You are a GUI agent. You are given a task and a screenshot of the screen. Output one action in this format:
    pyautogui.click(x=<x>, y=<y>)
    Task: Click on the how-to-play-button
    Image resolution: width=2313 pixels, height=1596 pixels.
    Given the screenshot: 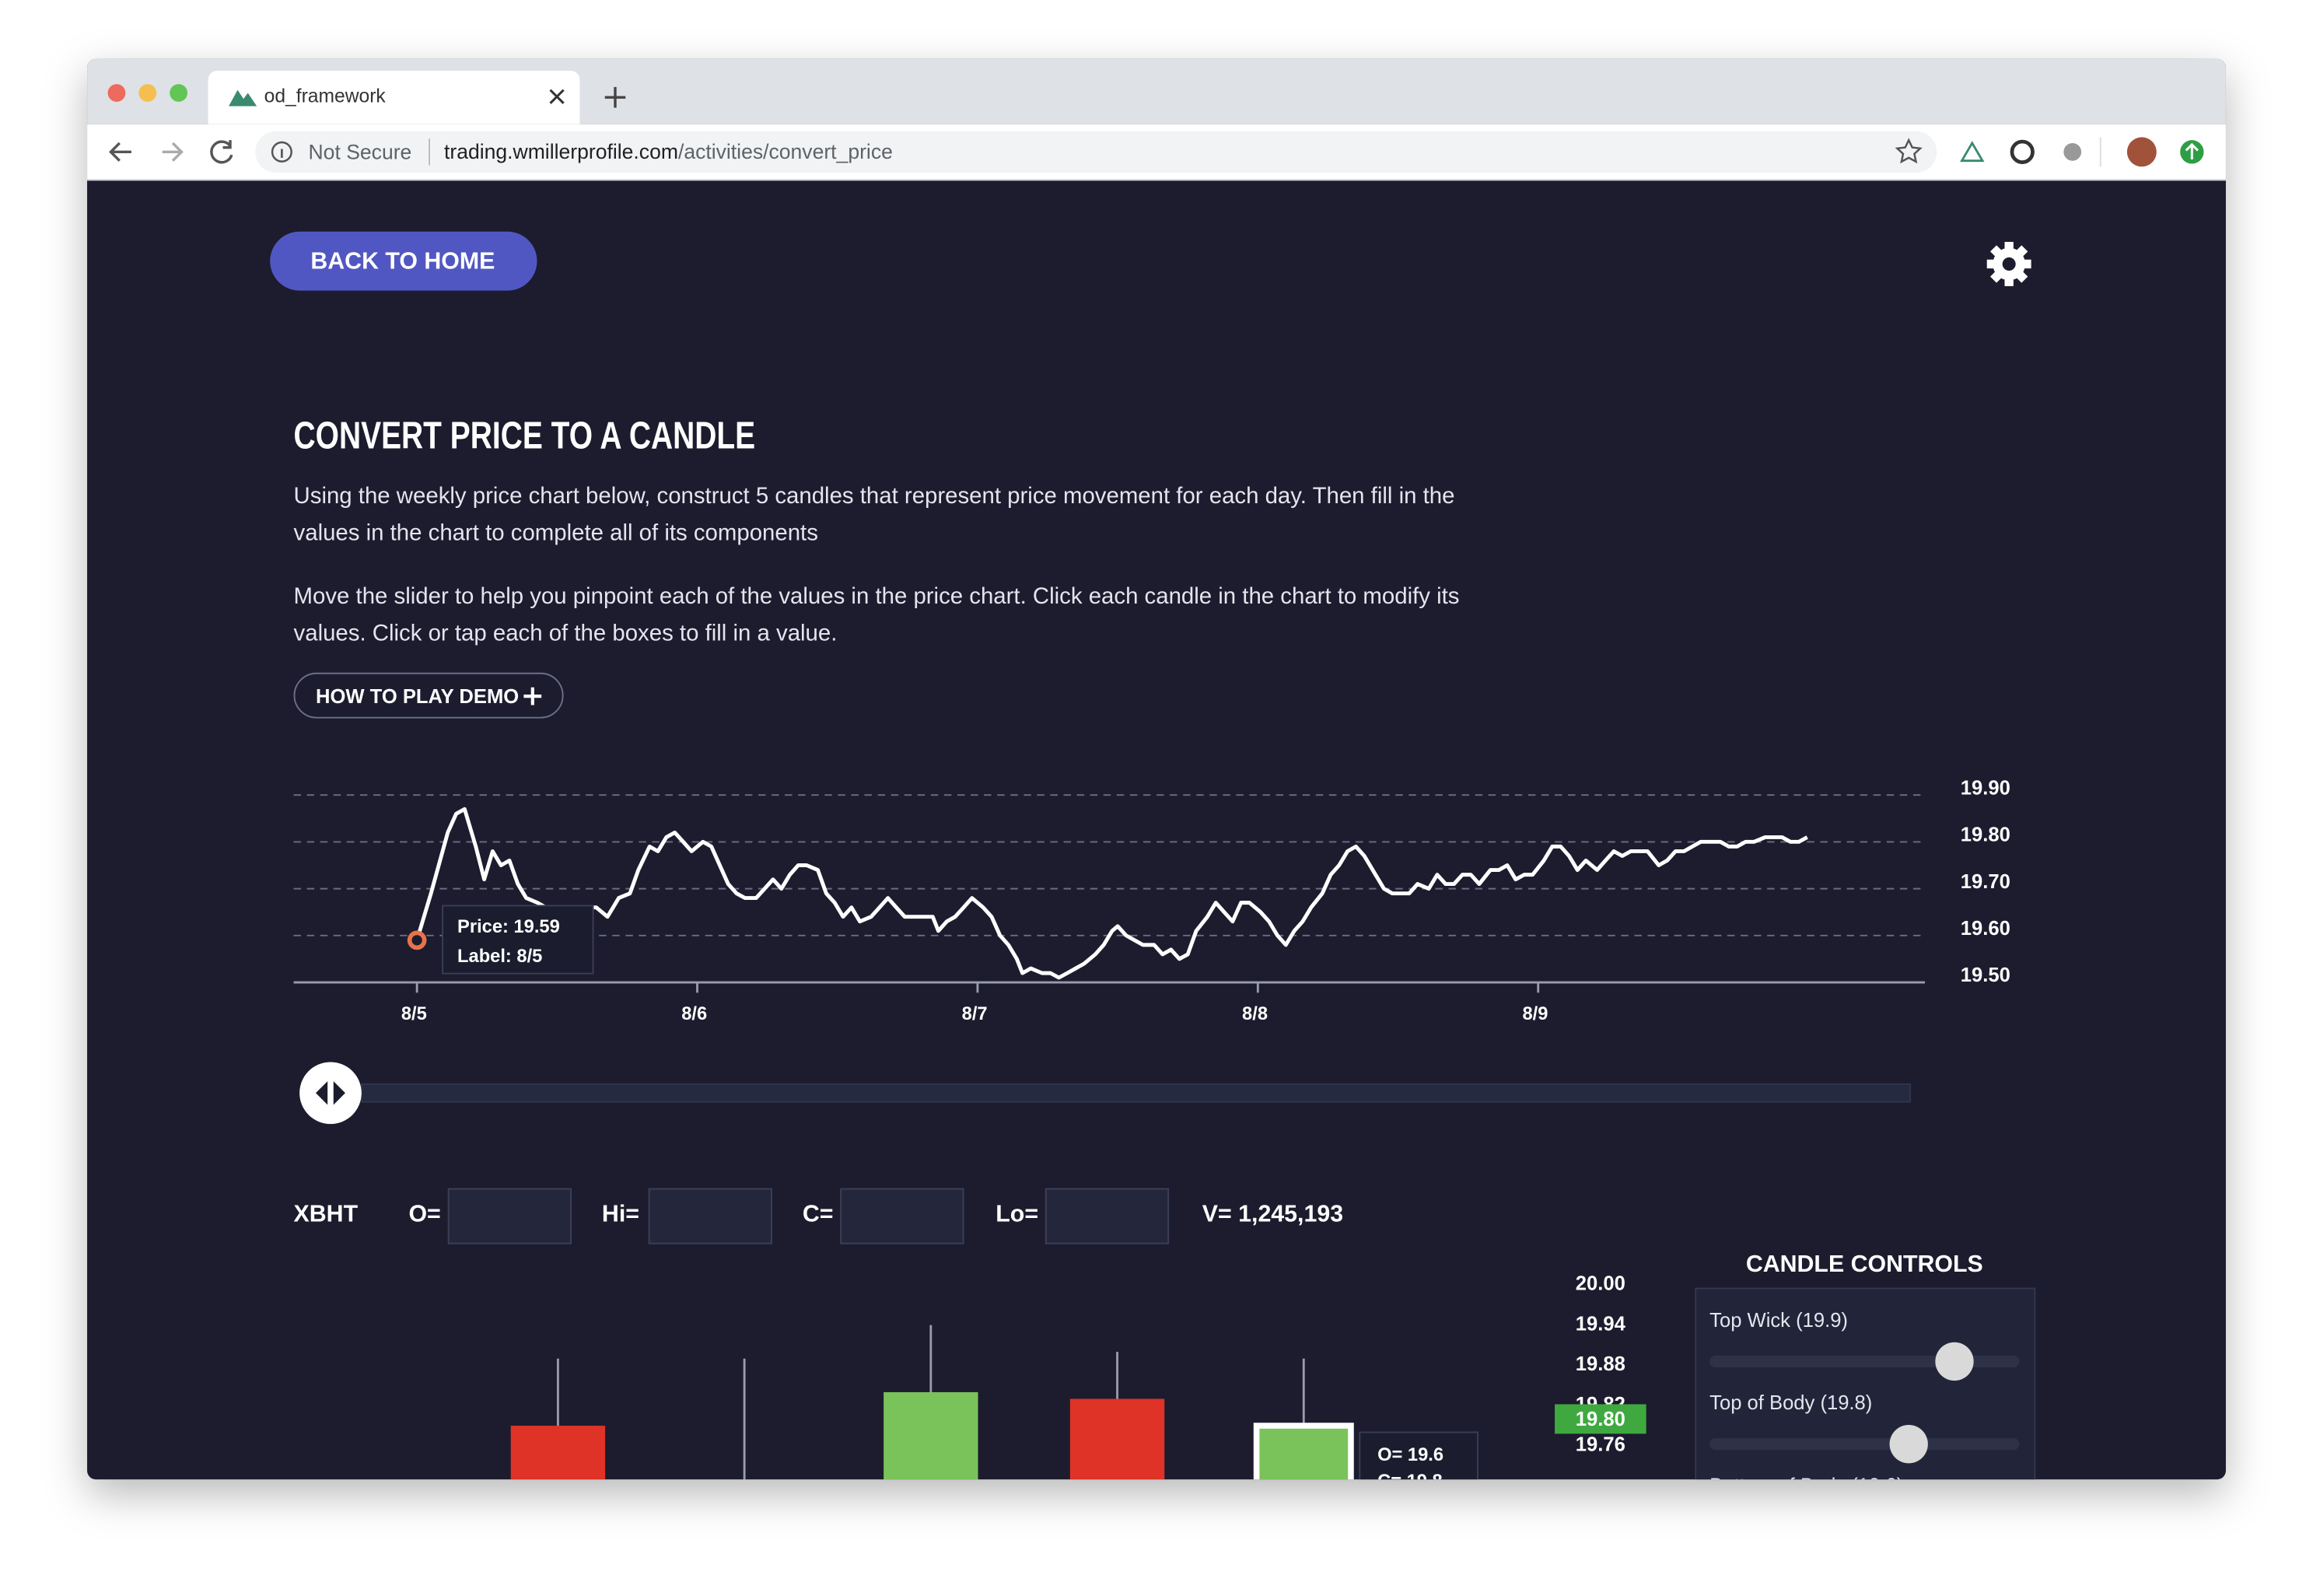 What is the action you would take?
    pyautogui.click(x=429, y=696)
    